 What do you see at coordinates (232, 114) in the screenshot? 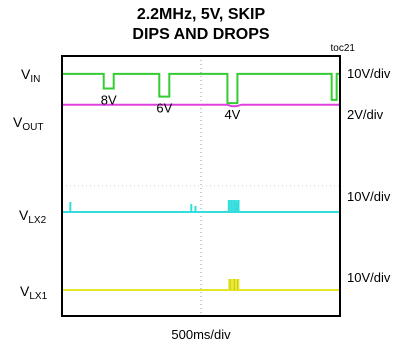
I see `vin-dip-label: 4V` at bounding box center [232, 114].